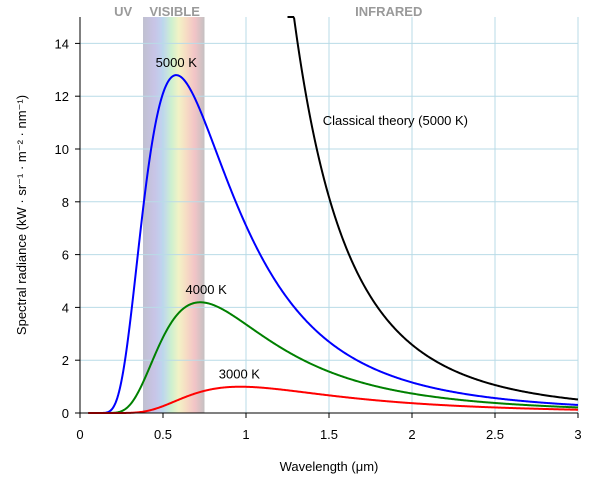  Describe the element at coordinates (411, 434) in the screenshot. I see `x-tick-label: 2` at that location.